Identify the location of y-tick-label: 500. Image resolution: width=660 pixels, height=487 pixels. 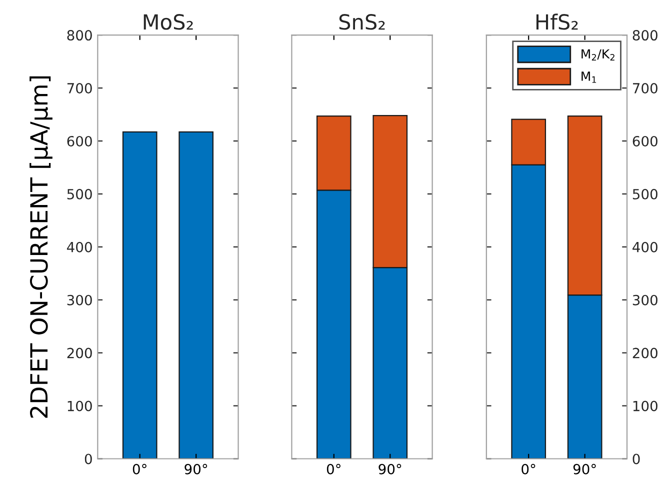
(79, 194).